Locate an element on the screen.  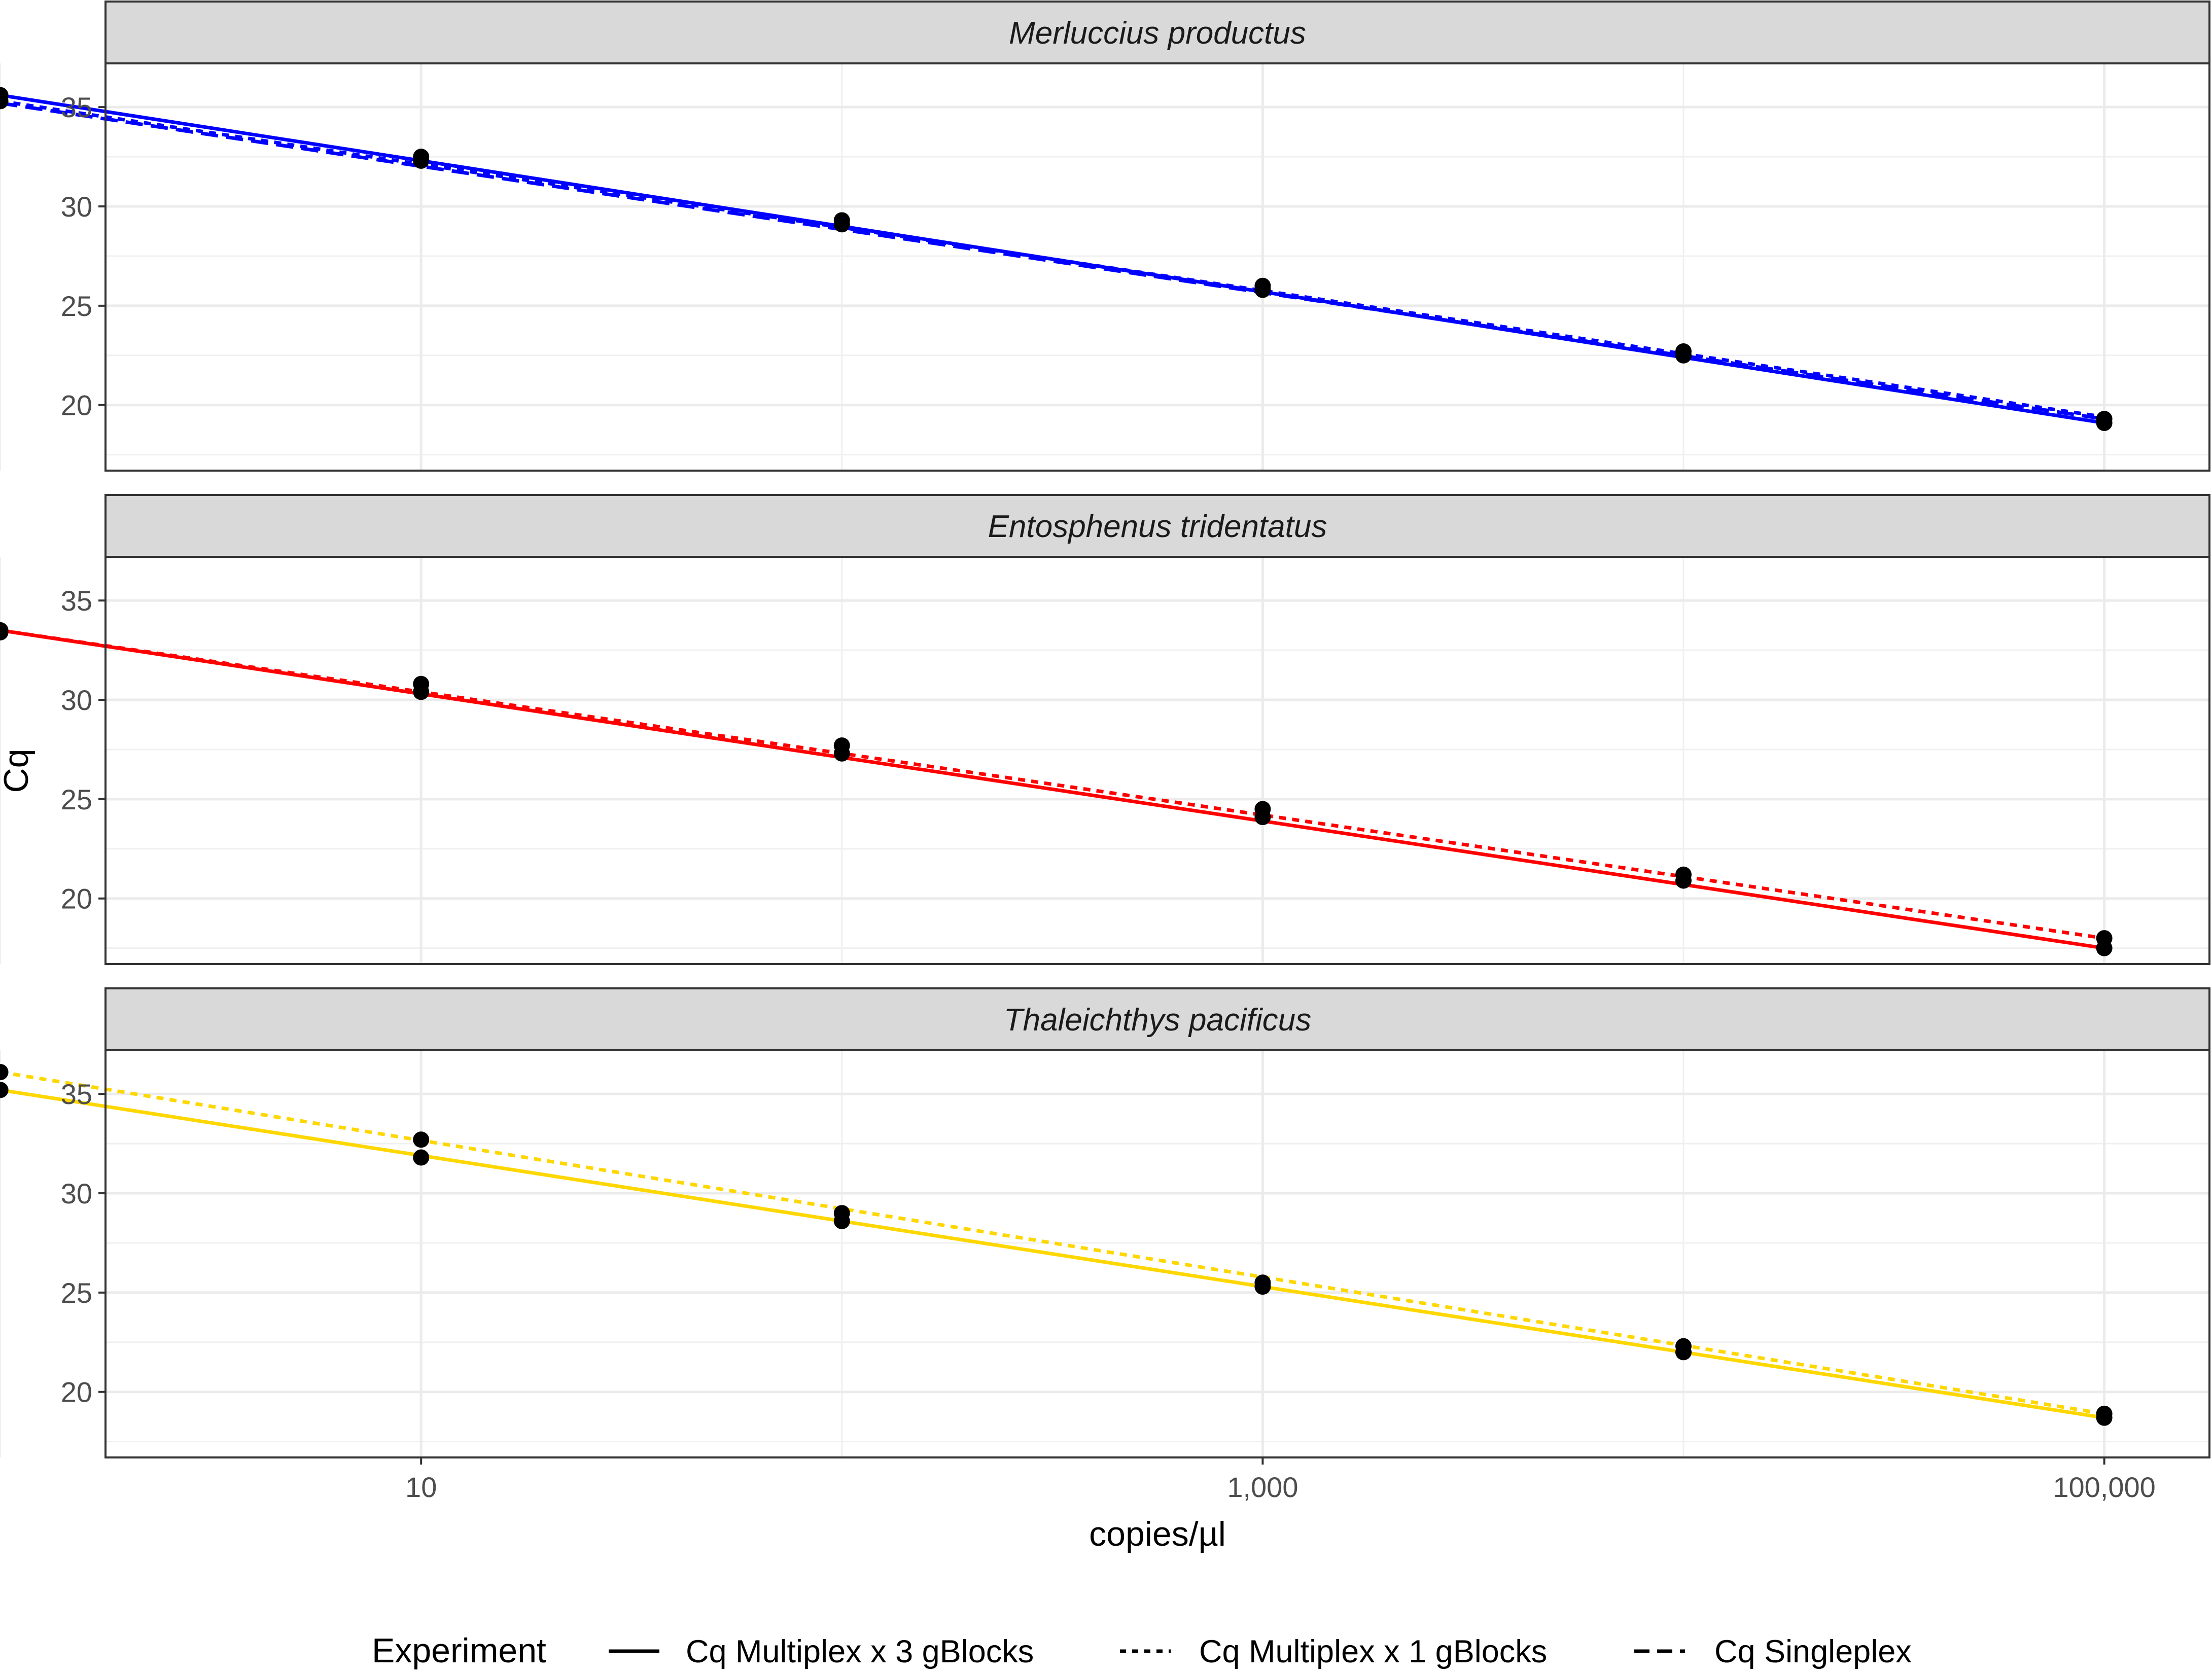
x-axis-title: copies/µl is located at coordinates (1157, 1534).